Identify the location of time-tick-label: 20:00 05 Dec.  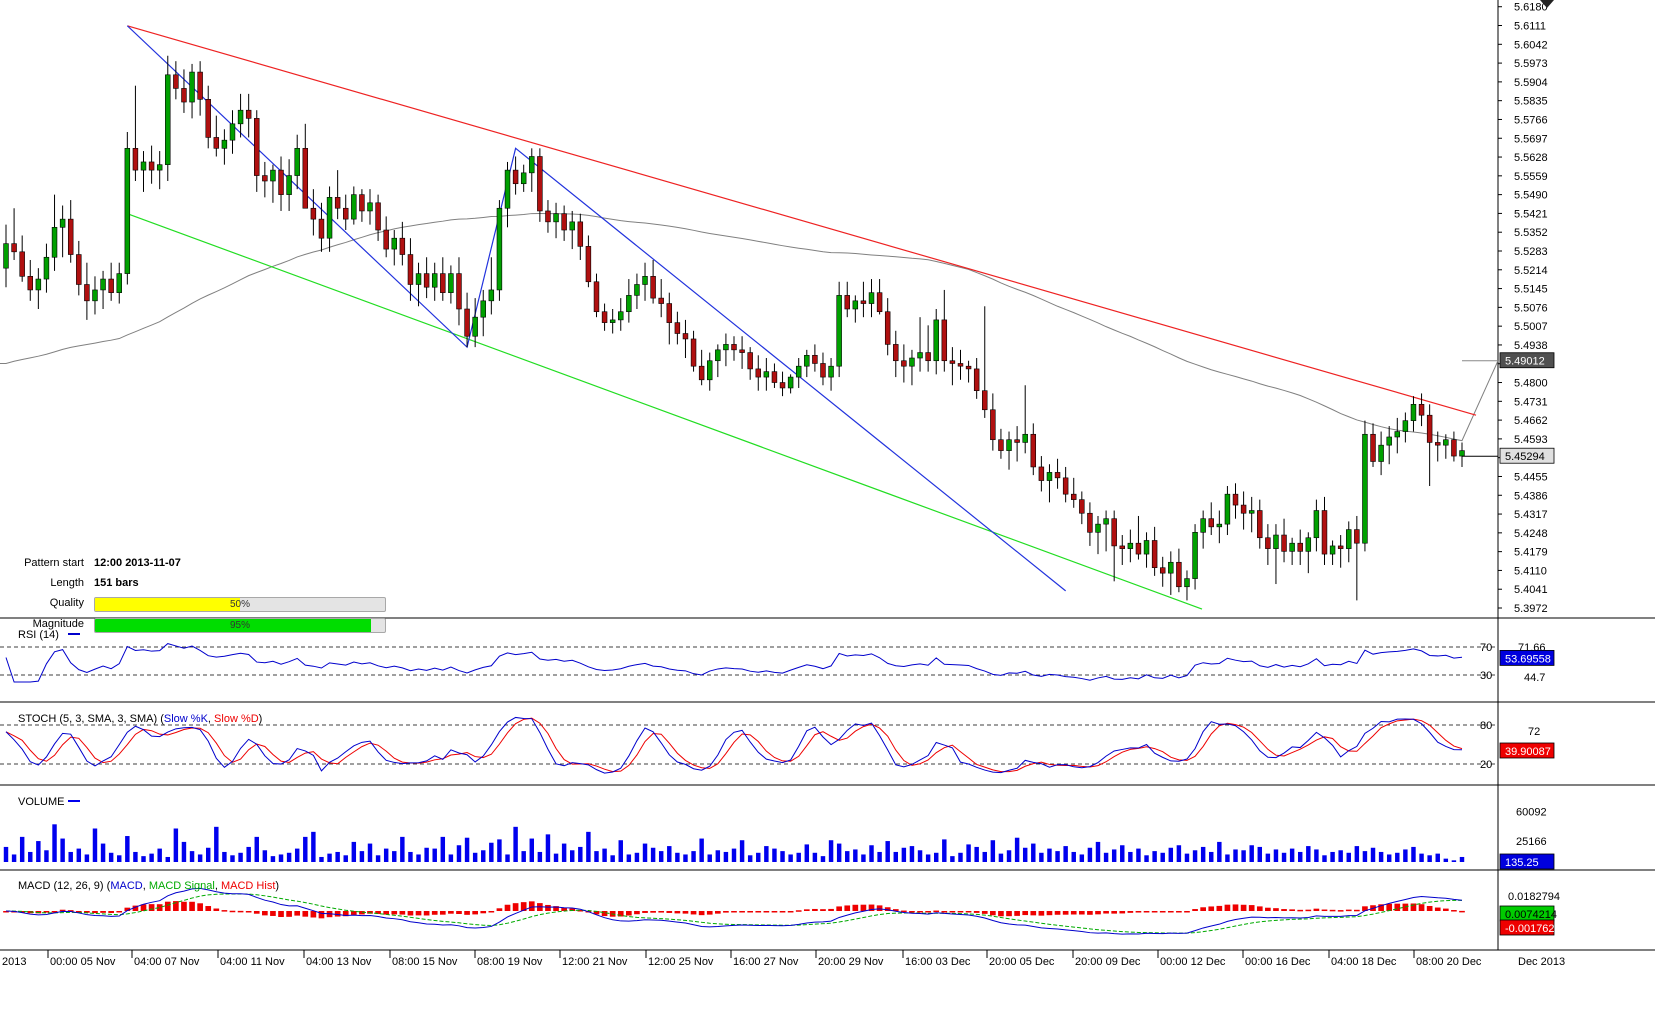
(1022, 962).